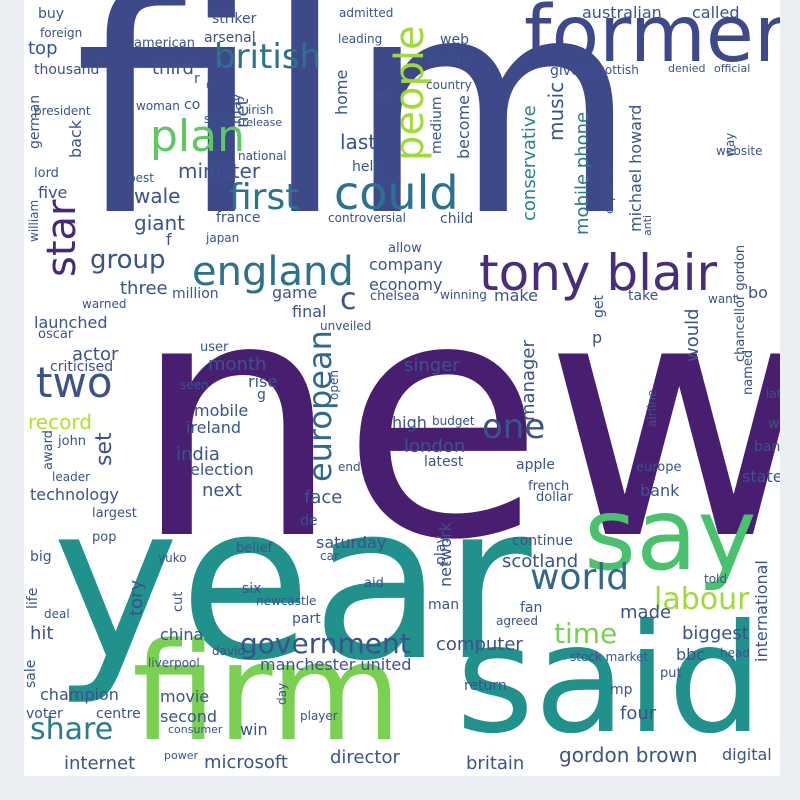  I want to click on word-european: european, so click(320, 406).